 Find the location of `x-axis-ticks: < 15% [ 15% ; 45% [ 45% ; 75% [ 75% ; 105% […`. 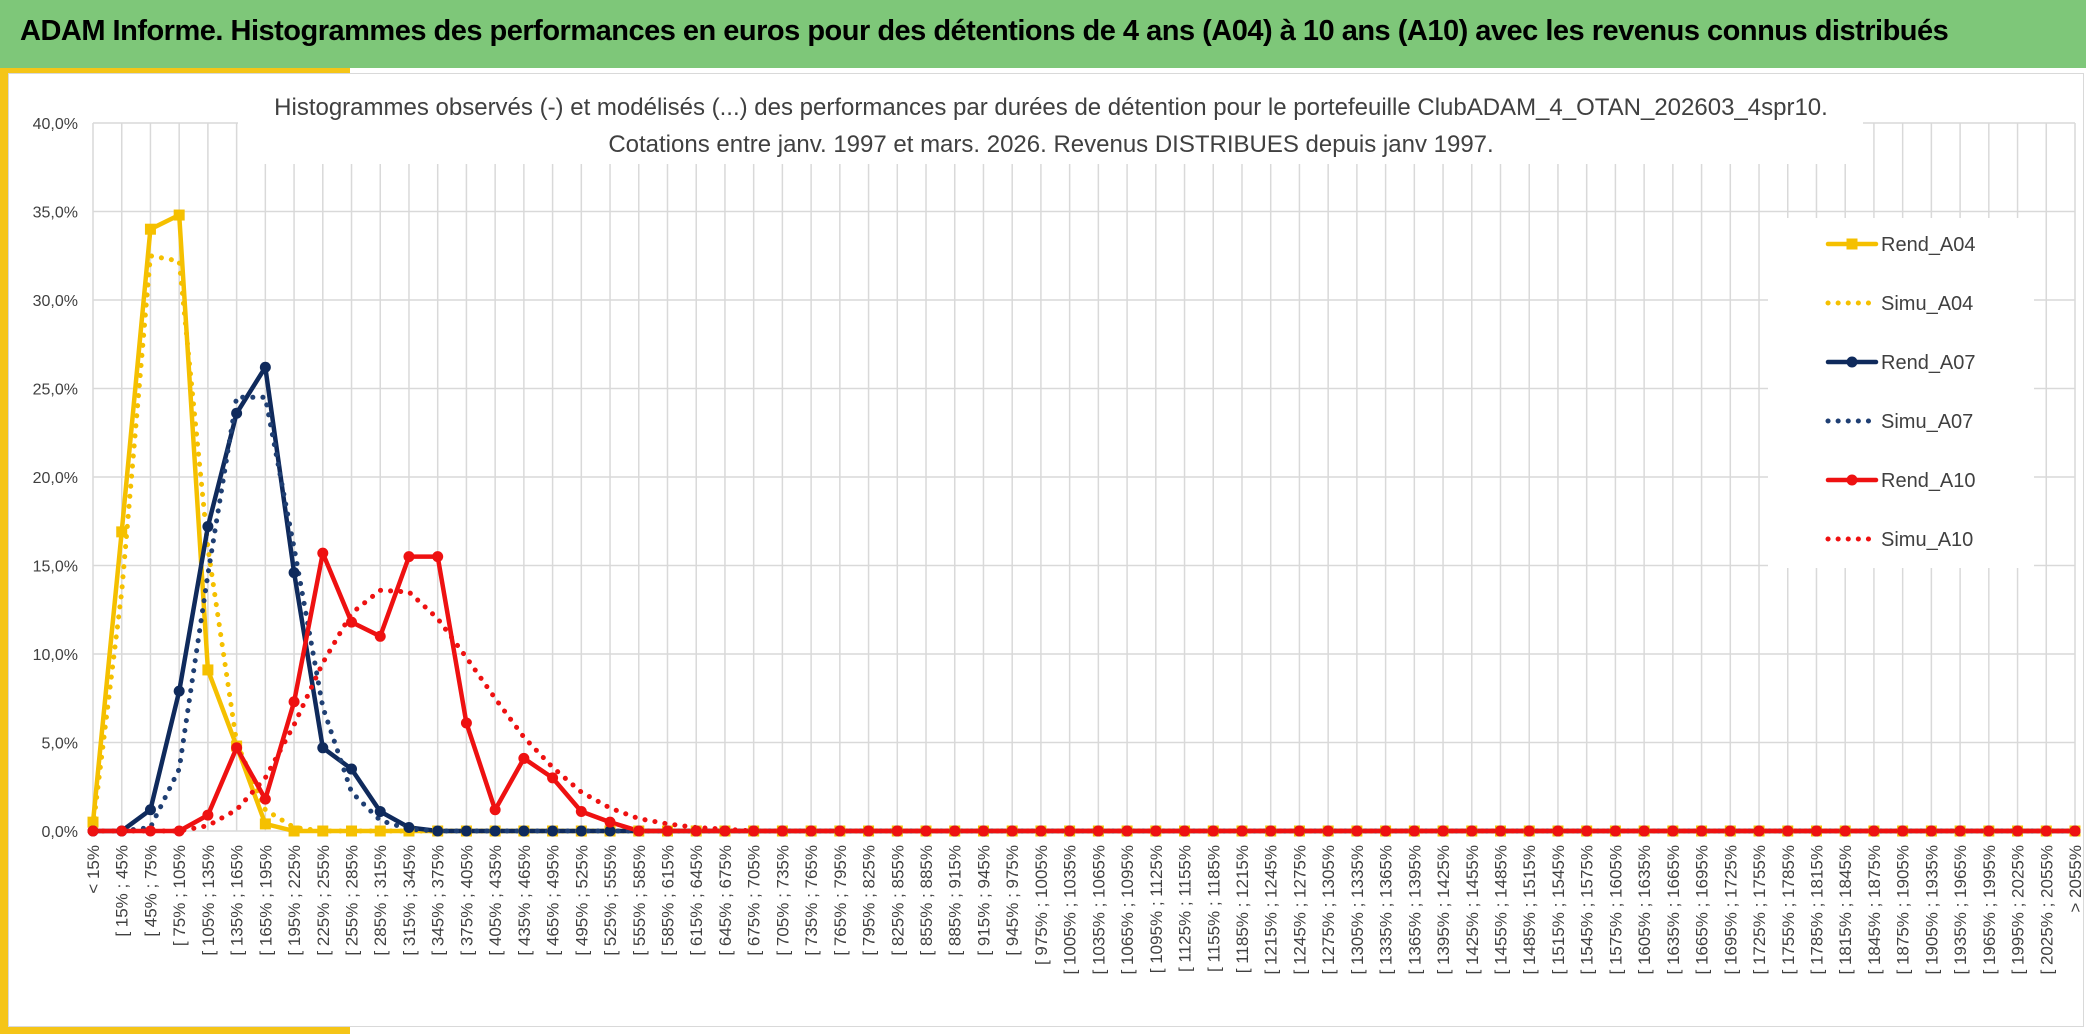

x-axis-ticks: < 15% [ 15% ; 45% [ 45% ; 75% [ 75% ; 105% [… is located at coordinates (1084, 909).